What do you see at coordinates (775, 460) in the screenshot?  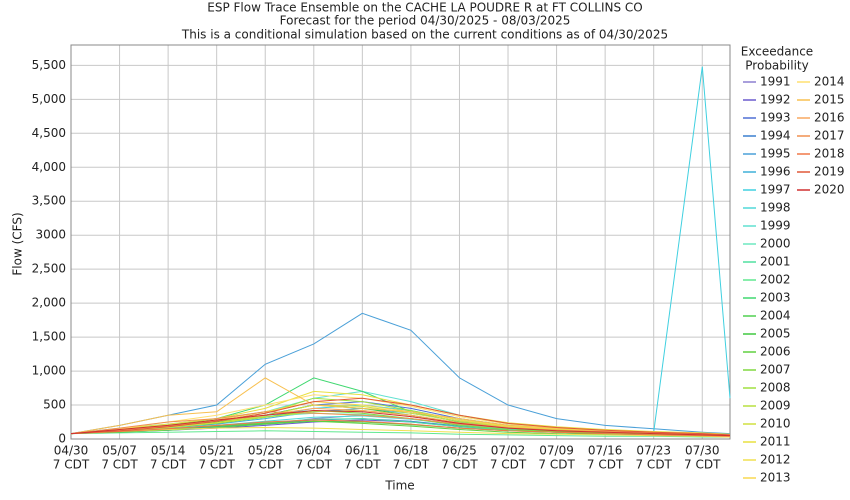 I see `legend-label: 2012` at bounding box center [775, 460].